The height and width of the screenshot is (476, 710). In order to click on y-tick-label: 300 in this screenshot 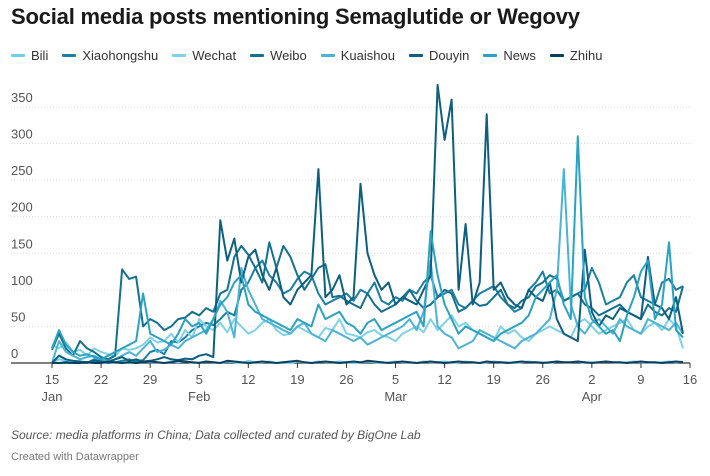, I will do `click(22, 134)`.